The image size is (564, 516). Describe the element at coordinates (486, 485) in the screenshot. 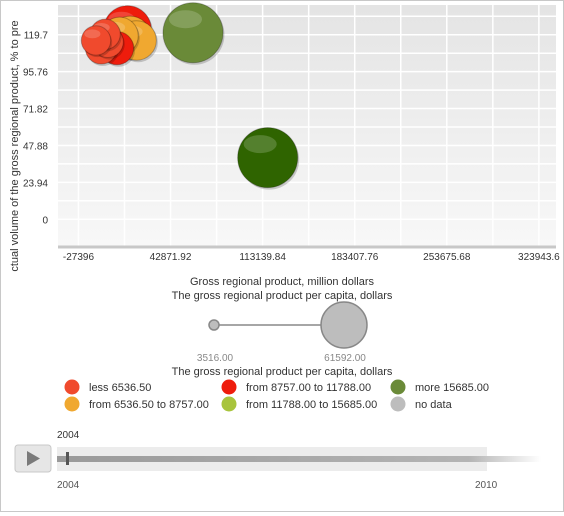

I see `timeline-end-label: 2010` at that location.